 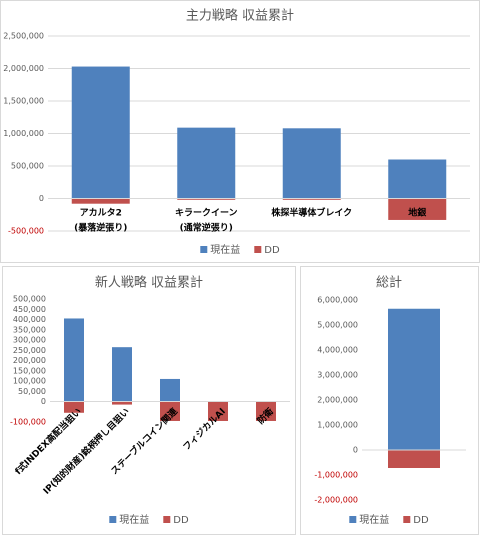 What do you see at coordinates (149, 283) in the screenshot?
I see `chart-title: 新人戦略 収益累計` at bounding box center [149, 283].